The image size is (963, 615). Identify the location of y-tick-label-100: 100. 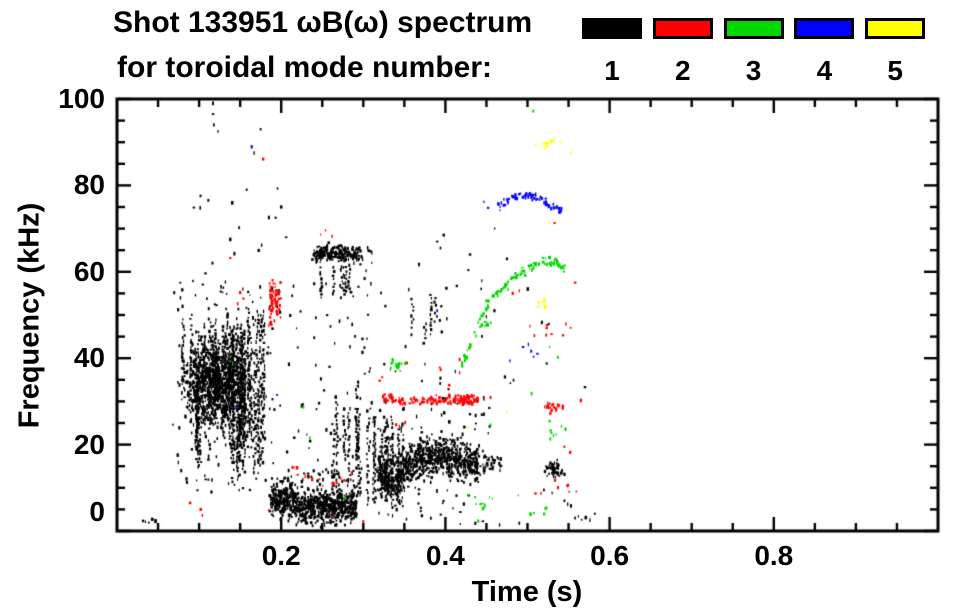
(81, 98).